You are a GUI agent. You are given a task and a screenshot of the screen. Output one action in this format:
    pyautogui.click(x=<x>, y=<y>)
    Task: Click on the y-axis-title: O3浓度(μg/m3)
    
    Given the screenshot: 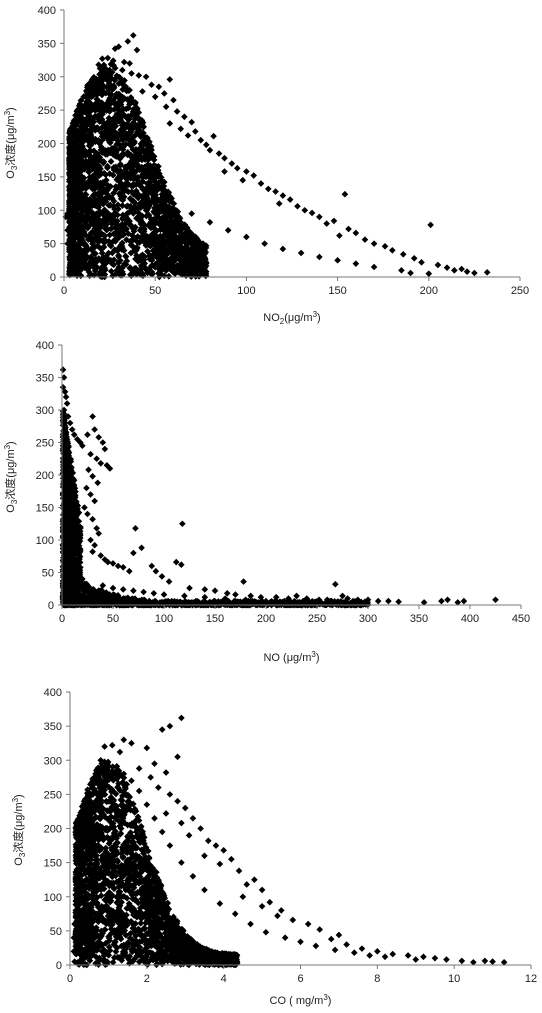 What is the action you would take?
    pyautogui.click(x=11, y=476)
    